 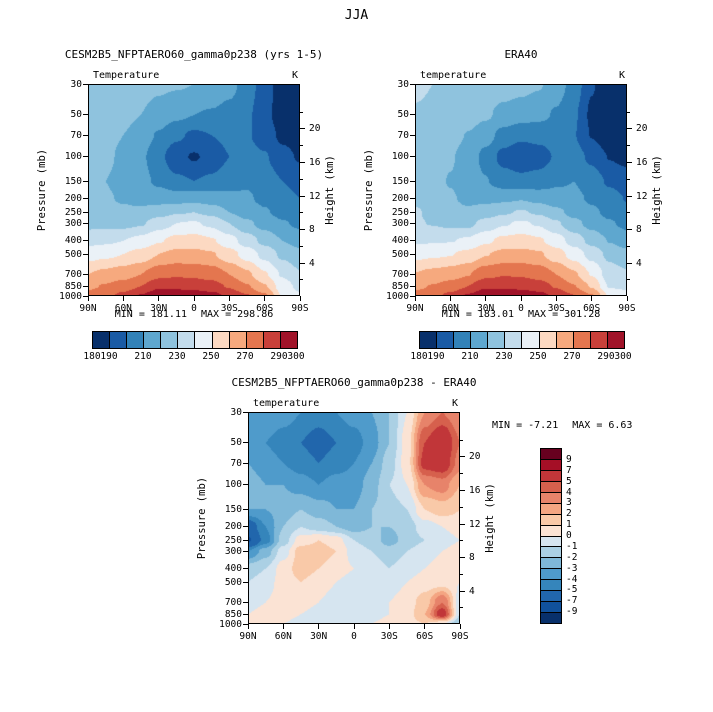 What do you see at coordinates (419, 356) in the screenshot?
I see `colorbar-tick-label: 180` at bounding box center [419, 356].